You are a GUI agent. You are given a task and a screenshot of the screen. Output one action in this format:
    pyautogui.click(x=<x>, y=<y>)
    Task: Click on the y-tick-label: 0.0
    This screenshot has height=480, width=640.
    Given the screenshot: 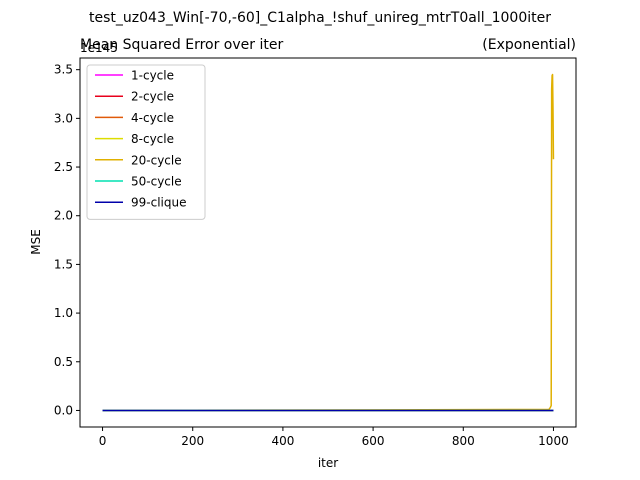 What is the action you would take?
    pyautogui.click(x=63, y=410)
    